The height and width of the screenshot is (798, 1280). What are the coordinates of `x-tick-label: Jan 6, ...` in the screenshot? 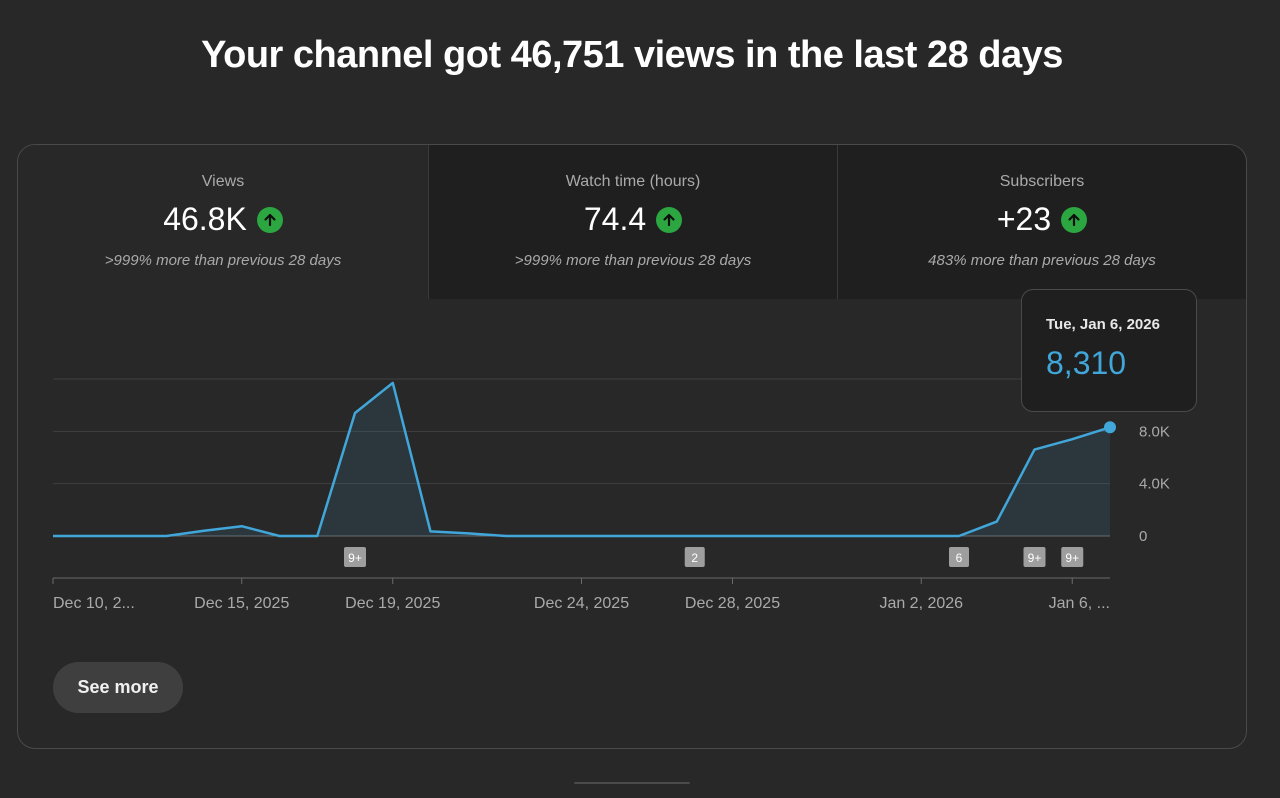 It's located at (1079, 603).